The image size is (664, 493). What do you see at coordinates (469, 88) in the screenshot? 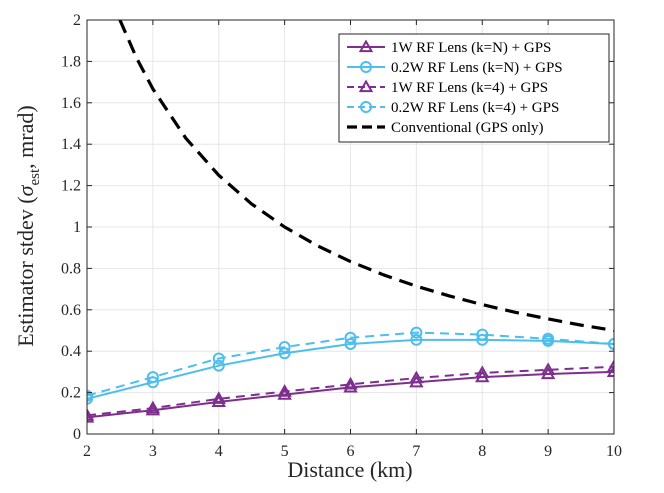
I see `legend-label-3: 1W RF Lens (k=4) + GPS` at bounding box center [469, 88].